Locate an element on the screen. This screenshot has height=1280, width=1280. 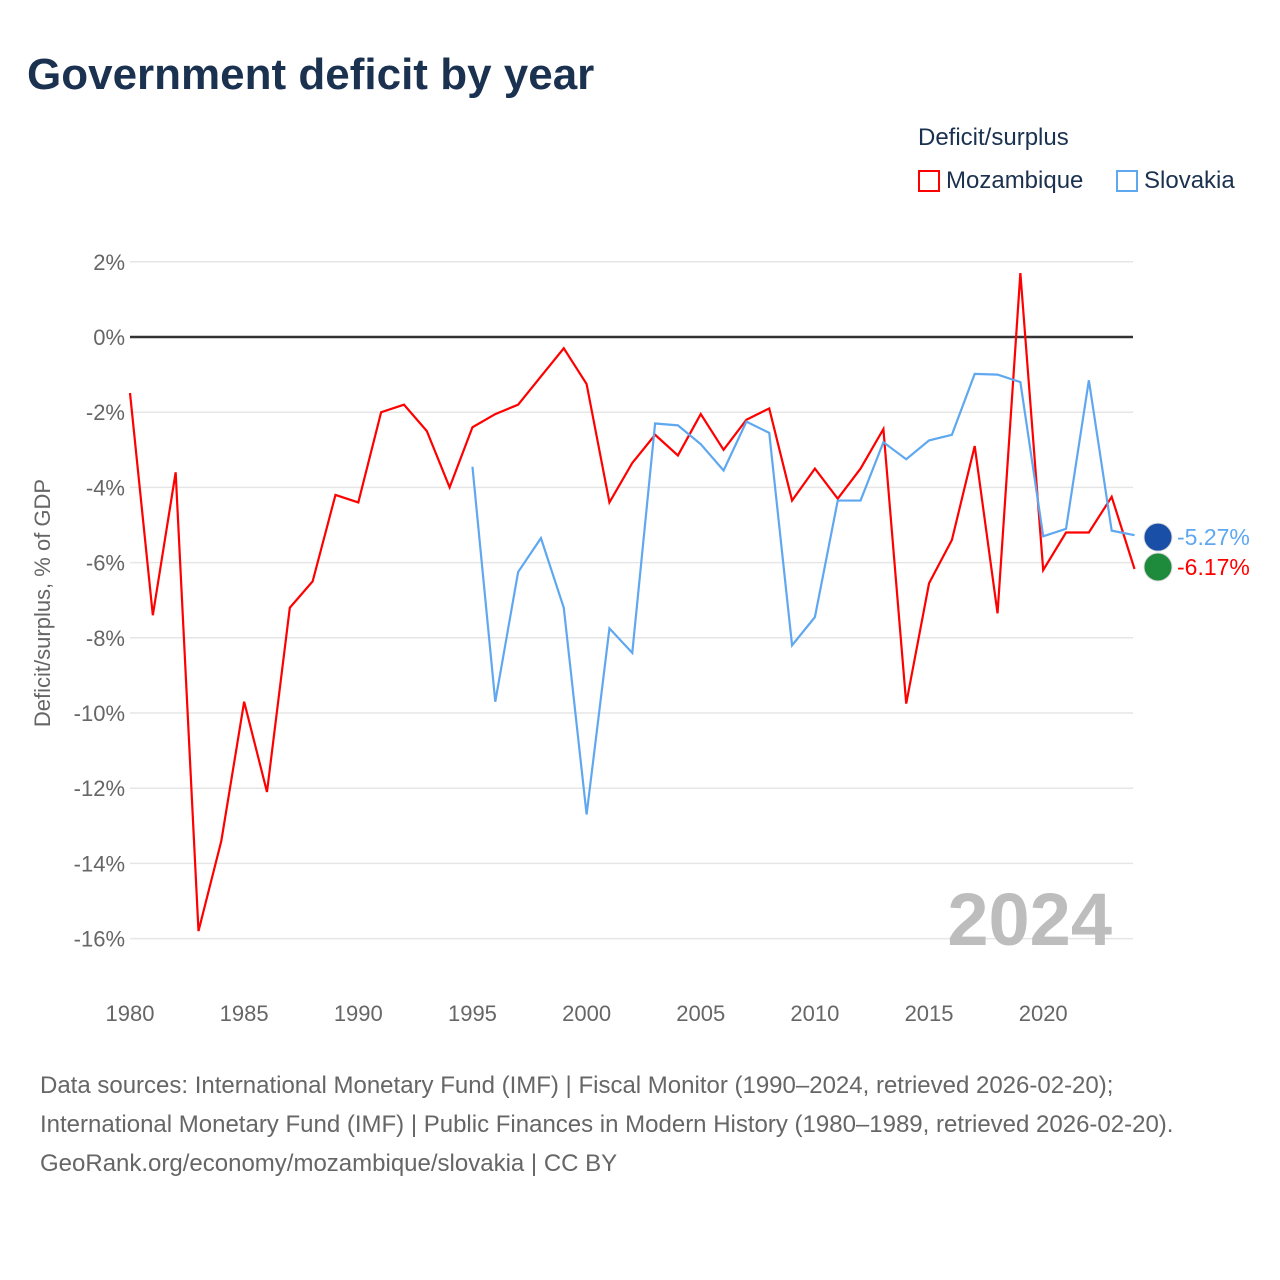
y-tick-label: 0% is located at coordinates (109, 337).